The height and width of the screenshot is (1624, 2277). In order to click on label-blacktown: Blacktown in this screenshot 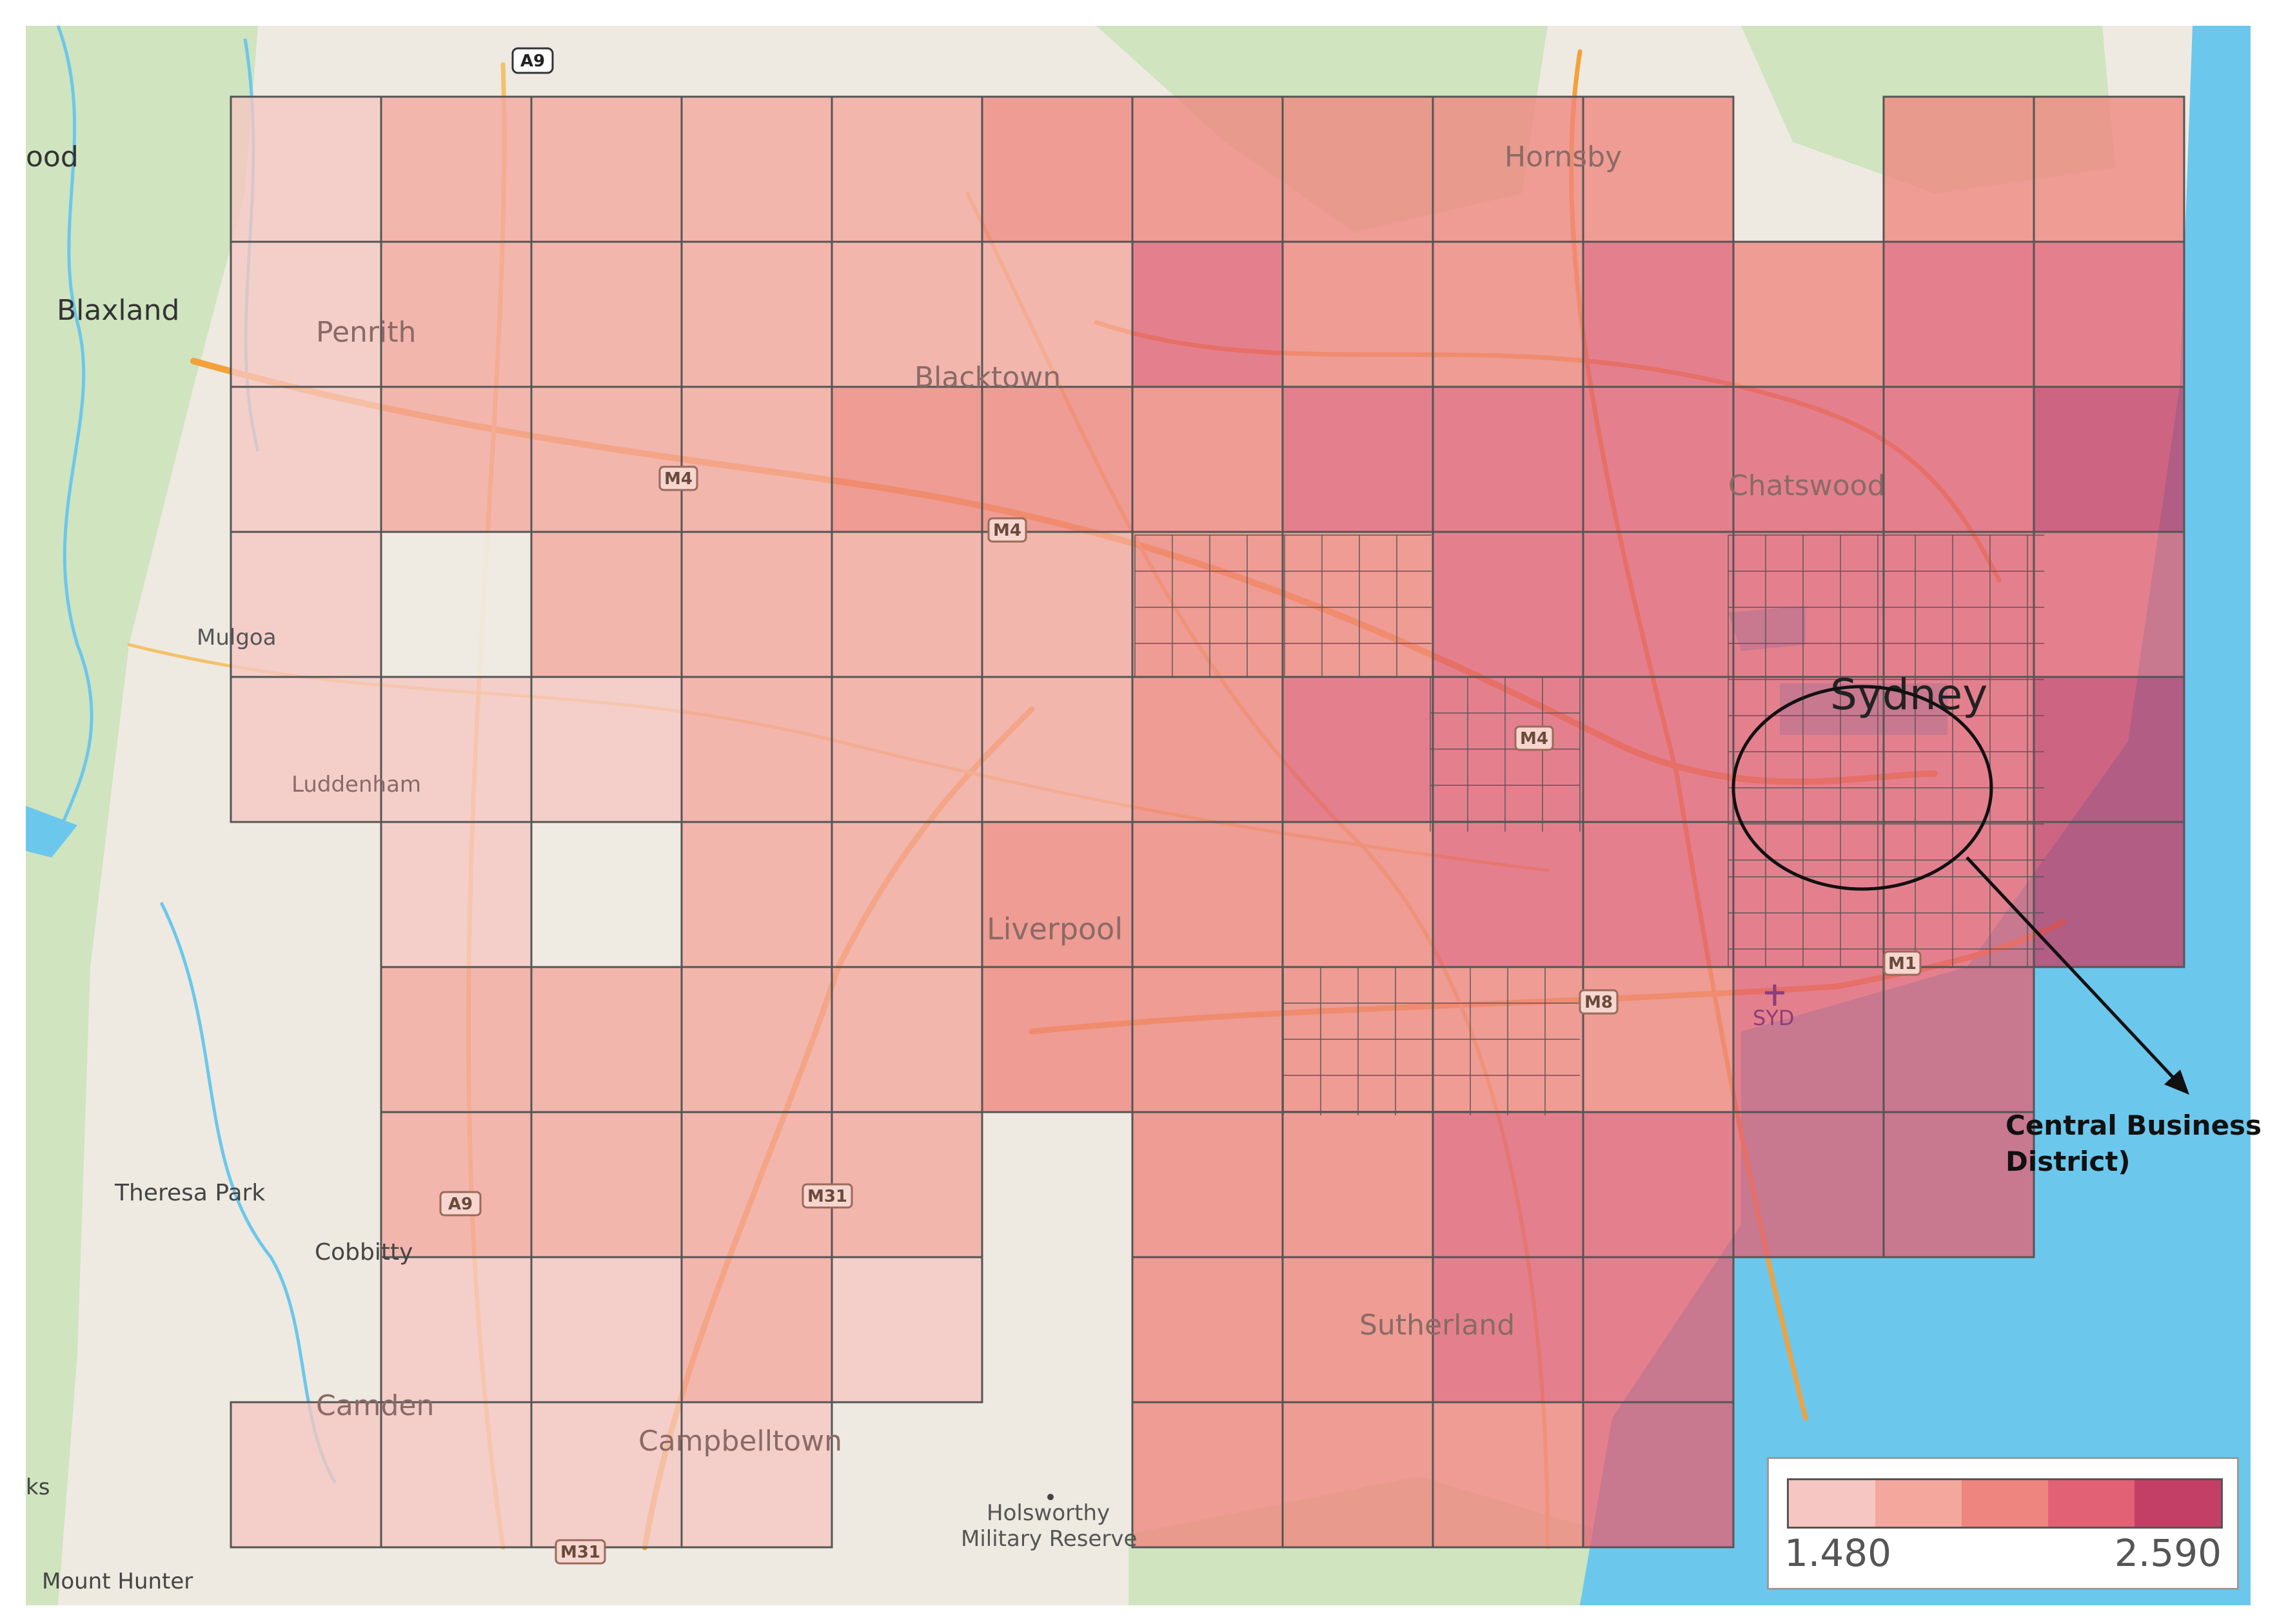, I will do `click(987, 377)`.